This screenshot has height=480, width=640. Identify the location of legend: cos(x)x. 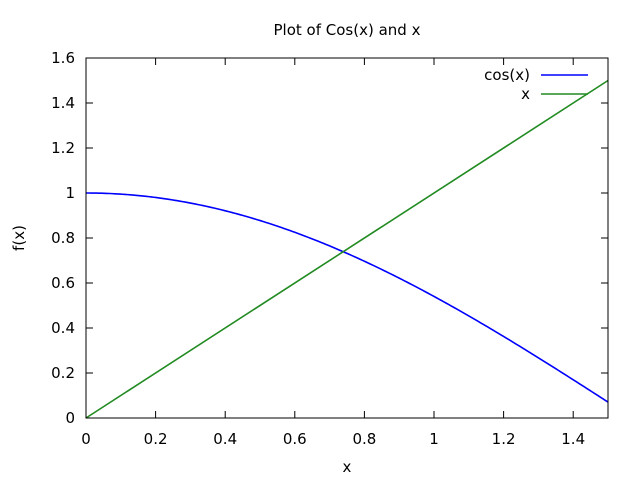
(536, 84).